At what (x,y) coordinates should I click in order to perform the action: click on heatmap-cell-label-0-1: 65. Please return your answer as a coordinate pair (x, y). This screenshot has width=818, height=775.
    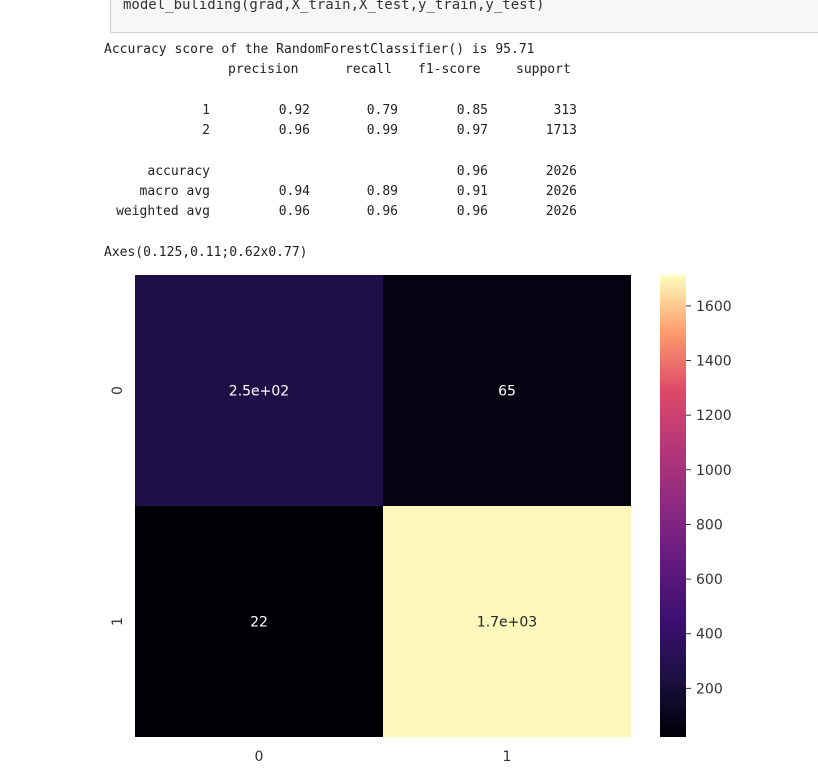
    Looking at the image, I should click on (507, 392).